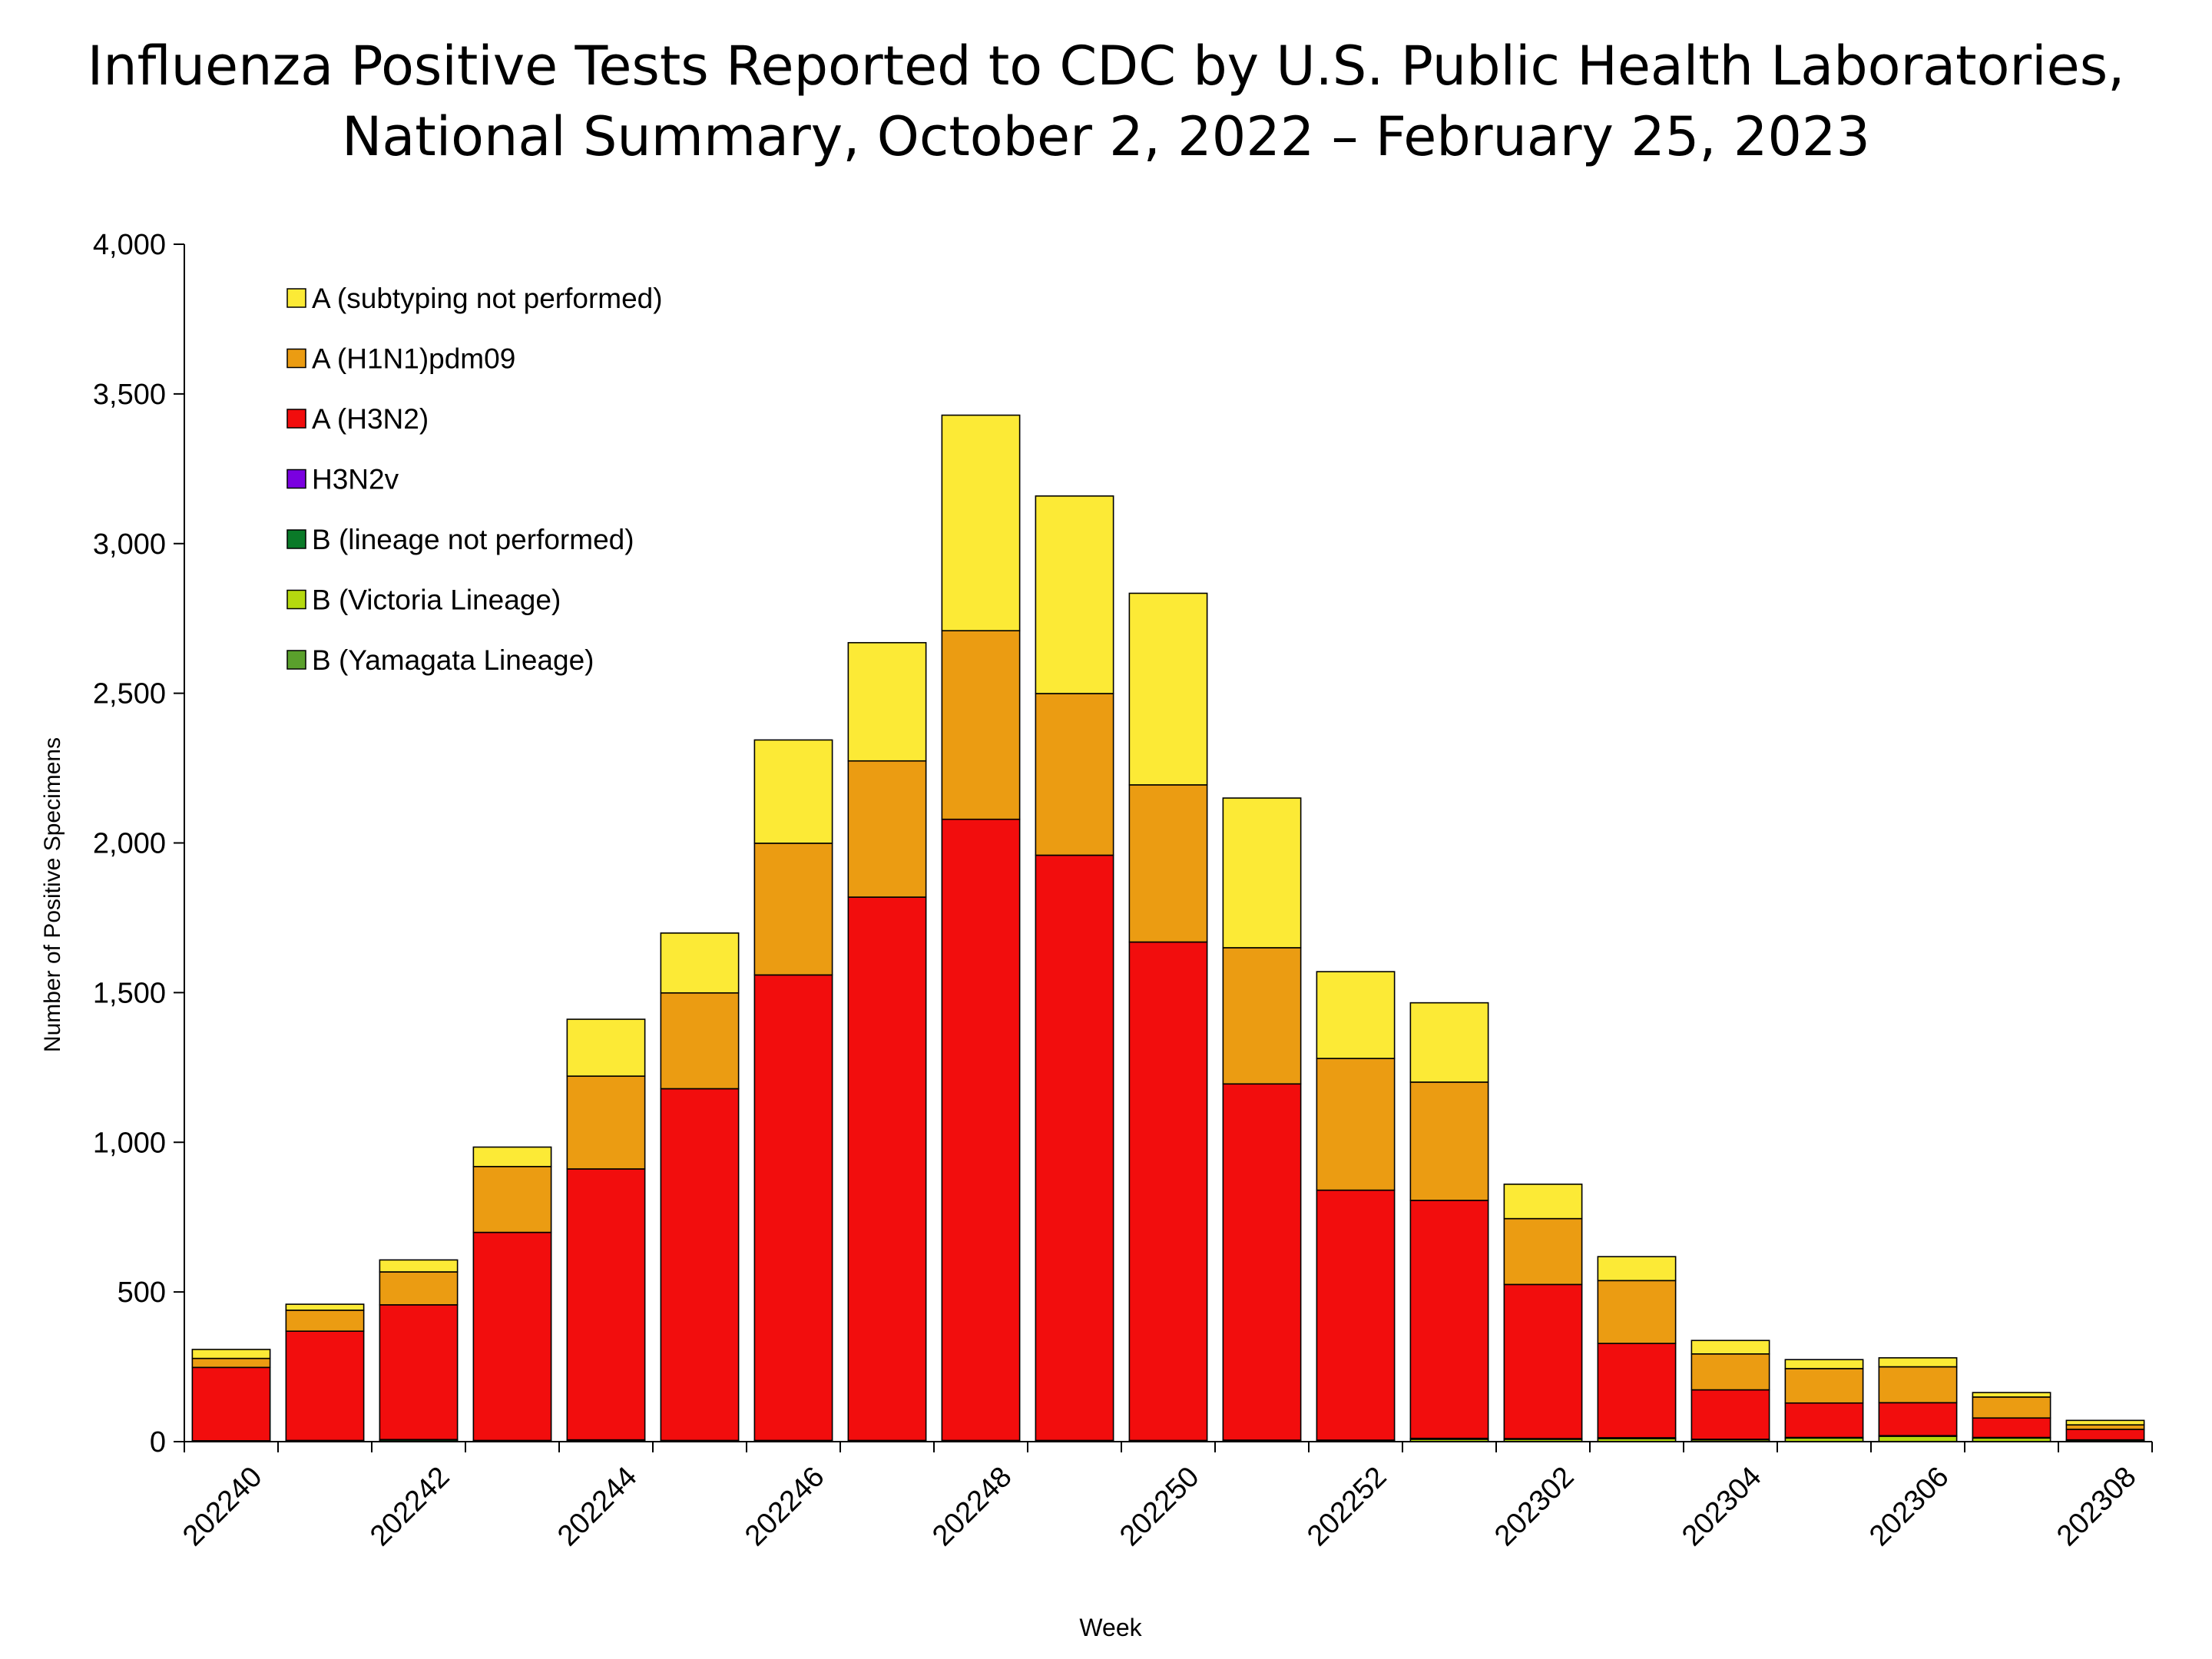 Image resolution: width=2212 pixels, height=1659 pixels. Describe the element at coordinates (793, 791) in the screenshot. I see `bar-segment-202246-s6` at that location.